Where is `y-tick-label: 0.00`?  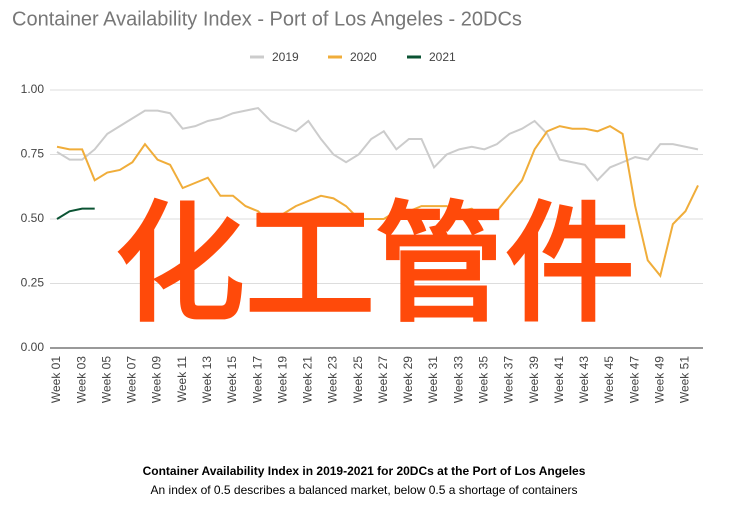 y-tick-label: 0.00 is located at coordinates (33, 347).